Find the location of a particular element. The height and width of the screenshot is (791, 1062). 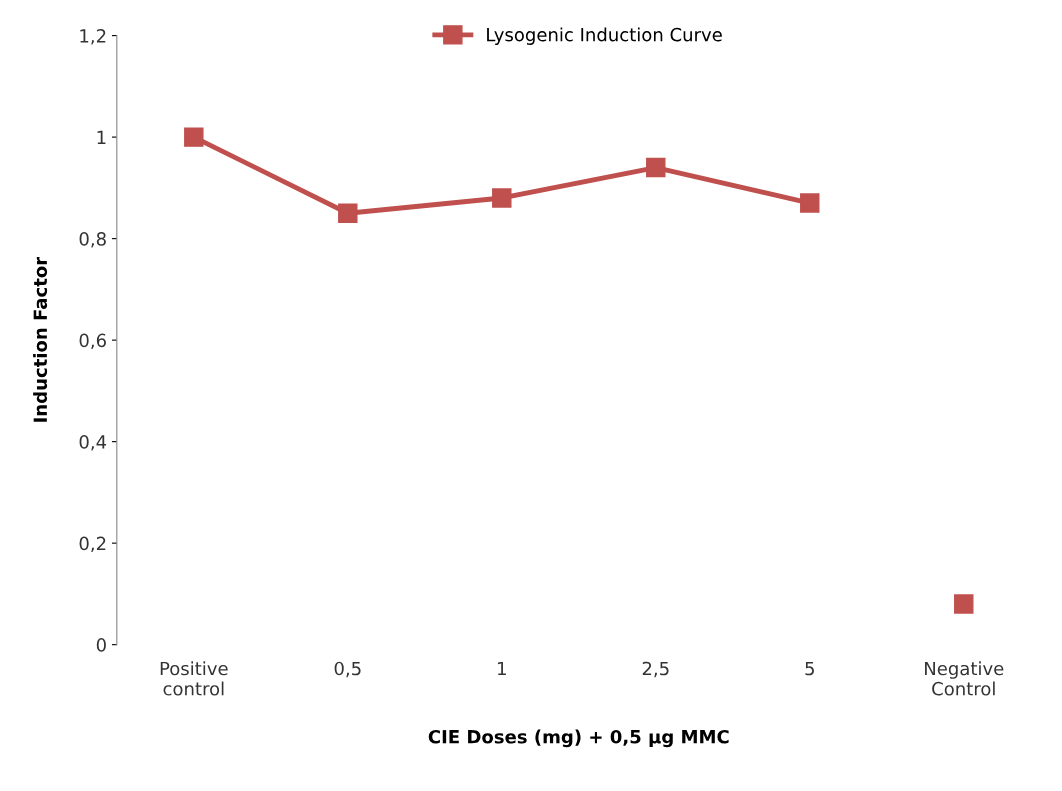

x-tick-label: 2,5 is located at coordinates (655, 669).